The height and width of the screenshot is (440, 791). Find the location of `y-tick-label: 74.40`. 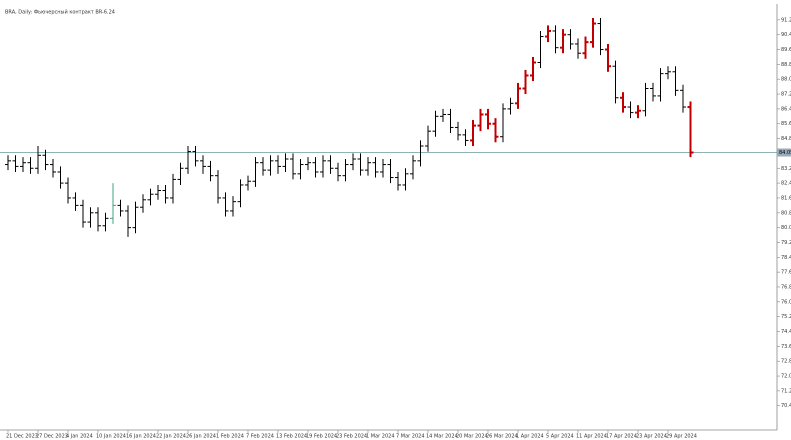

y-tick-label: 74.40 is located at coordinates (786, 332).